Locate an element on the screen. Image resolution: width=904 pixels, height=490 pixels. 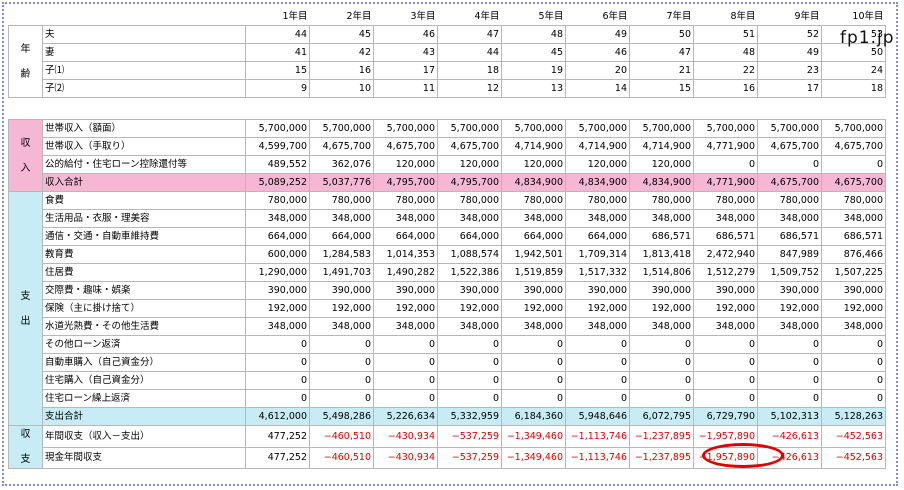
income-category: 収入 is located at coordinates (25, 155).